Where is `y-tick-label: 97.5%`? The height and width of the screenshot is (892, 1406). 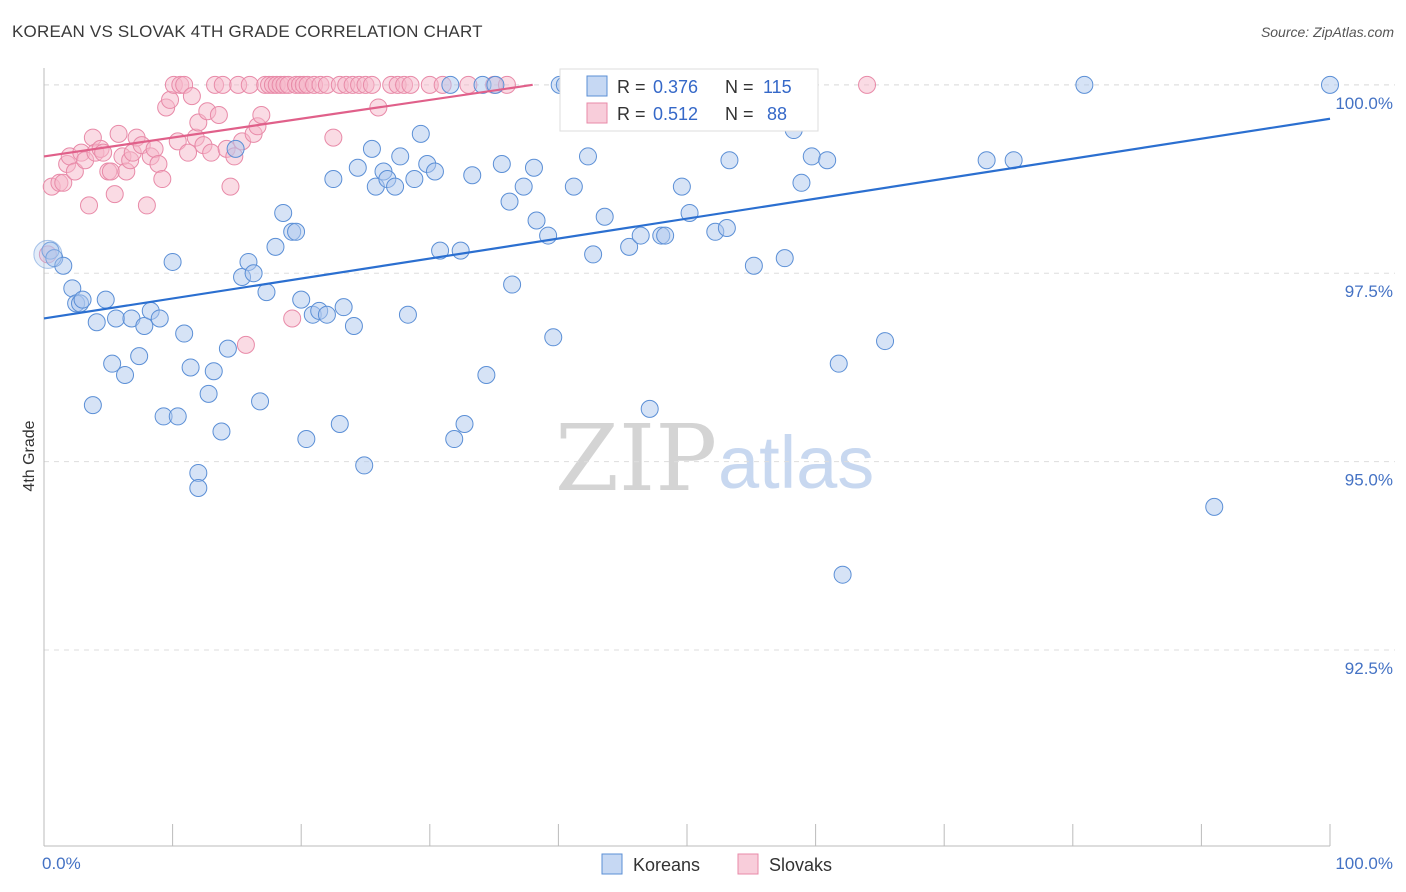
y-tick-label: 97.5% is located at coordinates (1369, 291).